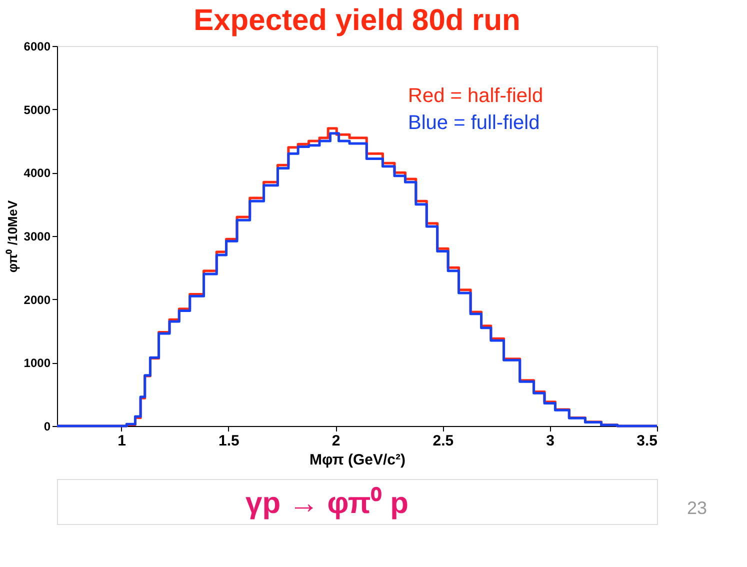  I want to click on chart-title: Expected yield 80d run, so click(357, 20).